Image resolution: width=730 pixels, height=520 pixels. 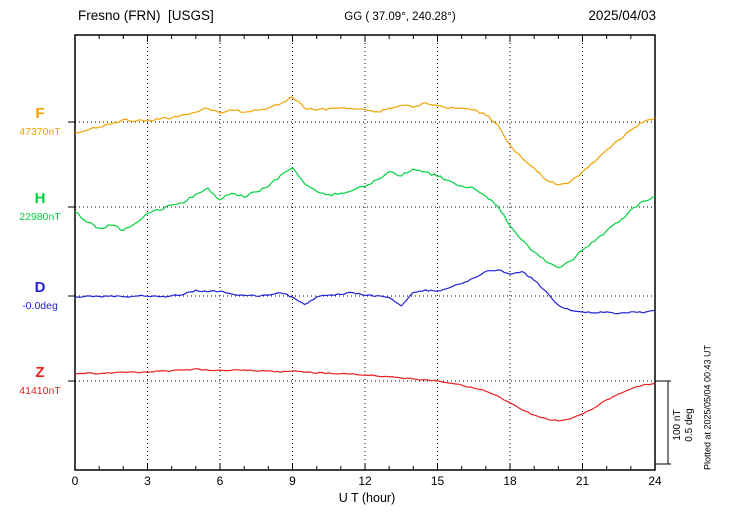 I want to click on scale-bar-labels: 100 nT 0.5 deg, so click(x=684, y=425).